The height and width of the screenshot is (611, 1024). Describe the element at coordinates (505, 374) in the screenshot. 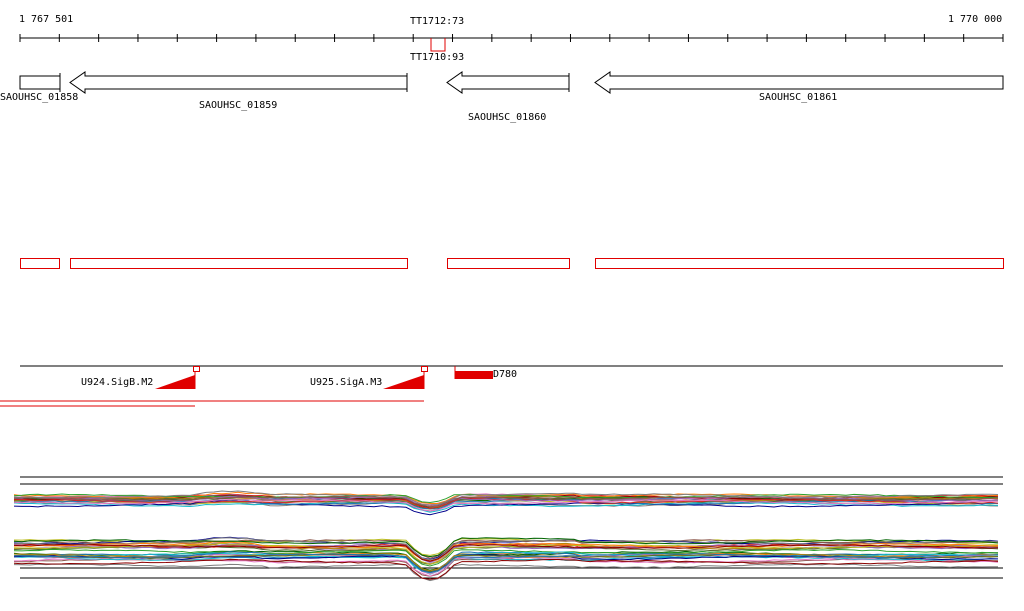

I see `feature-label-d780: D780` at that location.